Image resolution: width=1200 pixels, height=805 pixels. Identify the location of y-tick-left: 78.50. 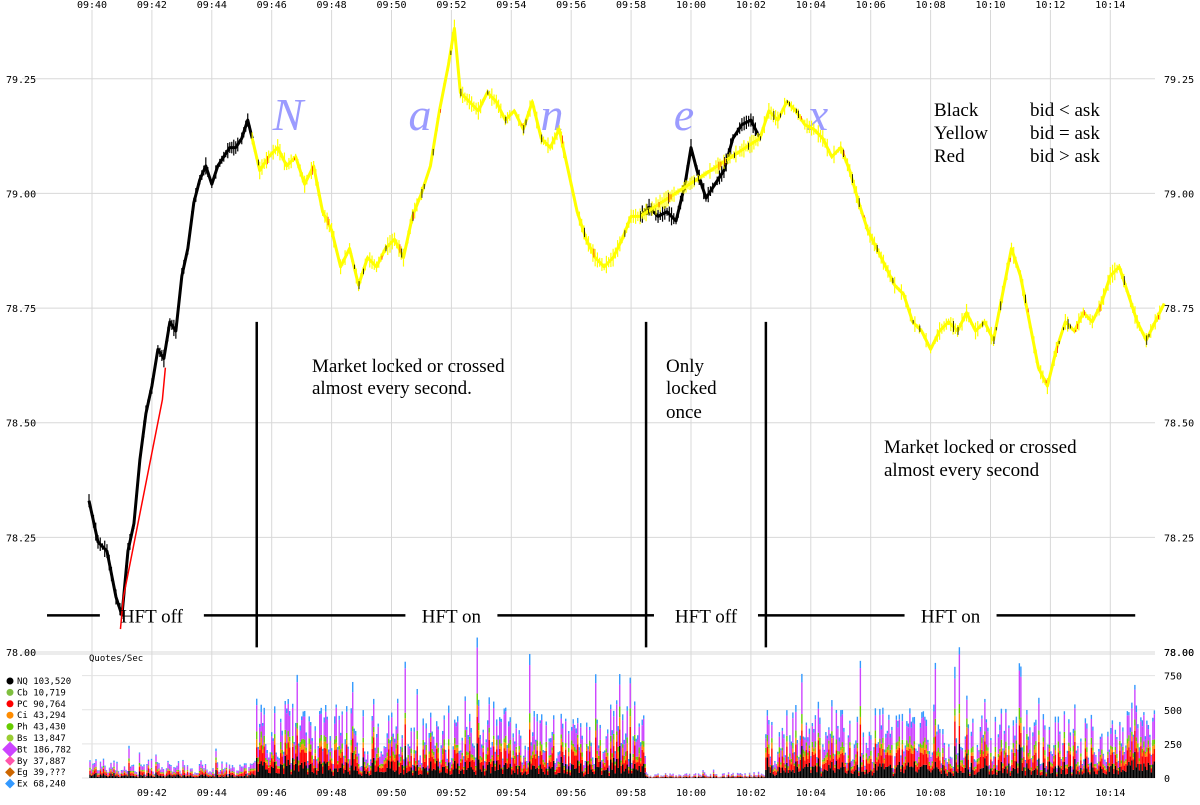
(21, 424).